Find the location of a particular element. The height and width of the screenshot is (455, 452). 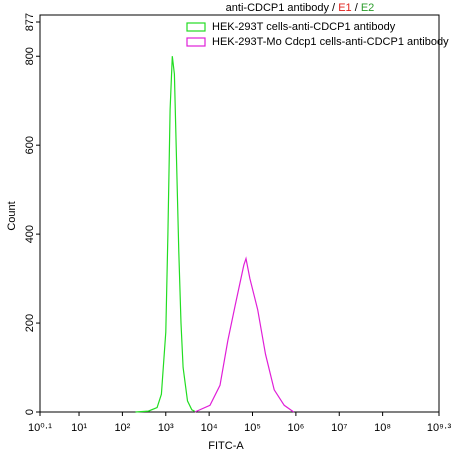

x-tick-label: 10⁴ is located at coordinates (209, 428).